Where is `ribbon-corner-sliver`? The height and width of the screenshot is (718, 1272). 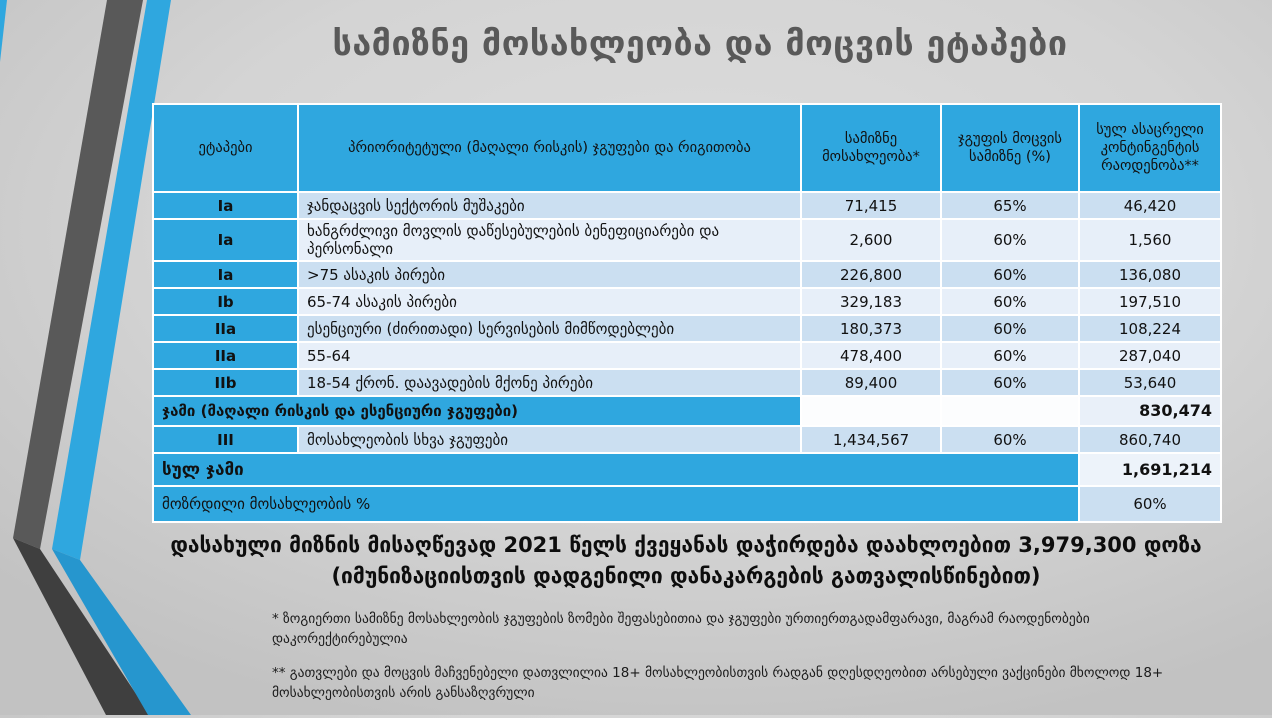
ribbon-corner-sliver is located at coordinates (3, 31).